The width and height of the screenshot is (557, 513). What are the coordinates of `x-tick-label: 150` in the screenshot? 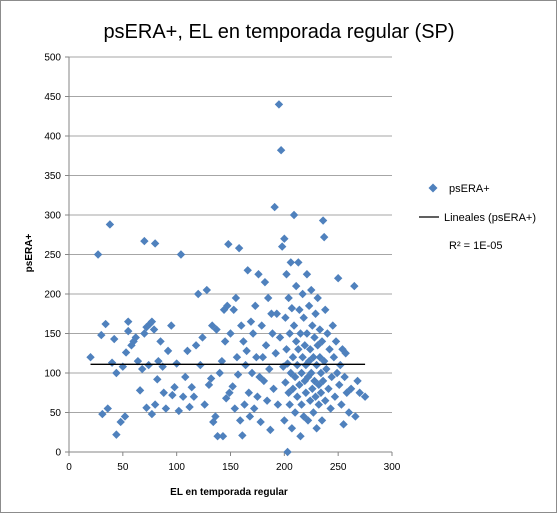 It's located at (230, 467).